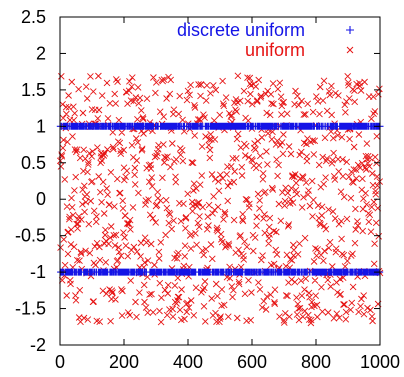 The width and height of the screenshot is (404, 377). Describe the element at coordinates (124, 362) in the screenshot. I see `x-tick-label: 200` at that location.